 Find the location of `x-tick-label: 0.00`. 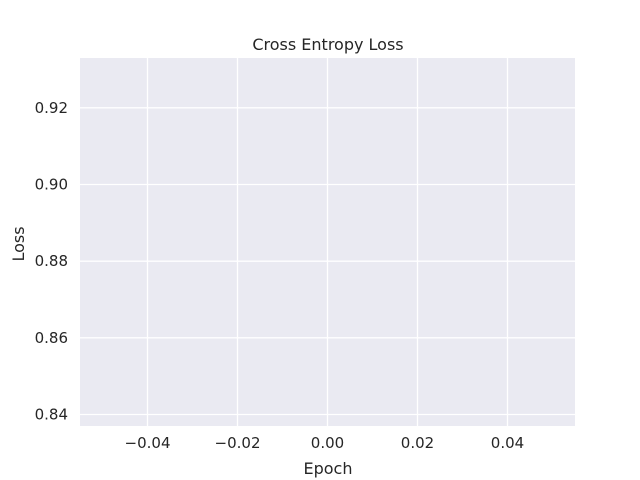

x-tick-label: 0.00 is located at coordinates (327, 443).